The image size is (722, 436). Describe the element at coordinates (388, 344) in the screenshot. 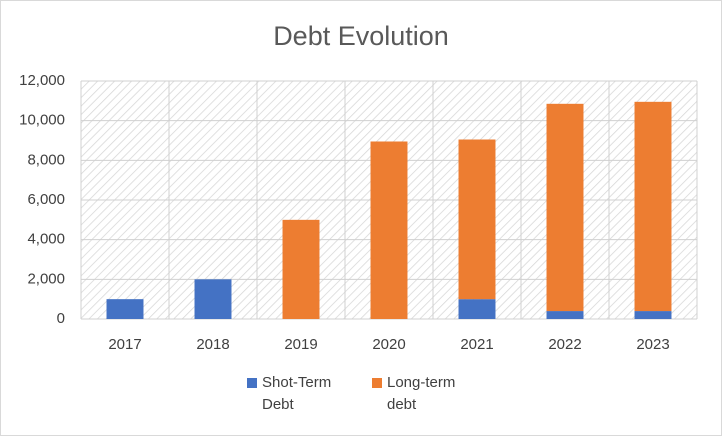

I see `x-tick-label: 2020` at that location.